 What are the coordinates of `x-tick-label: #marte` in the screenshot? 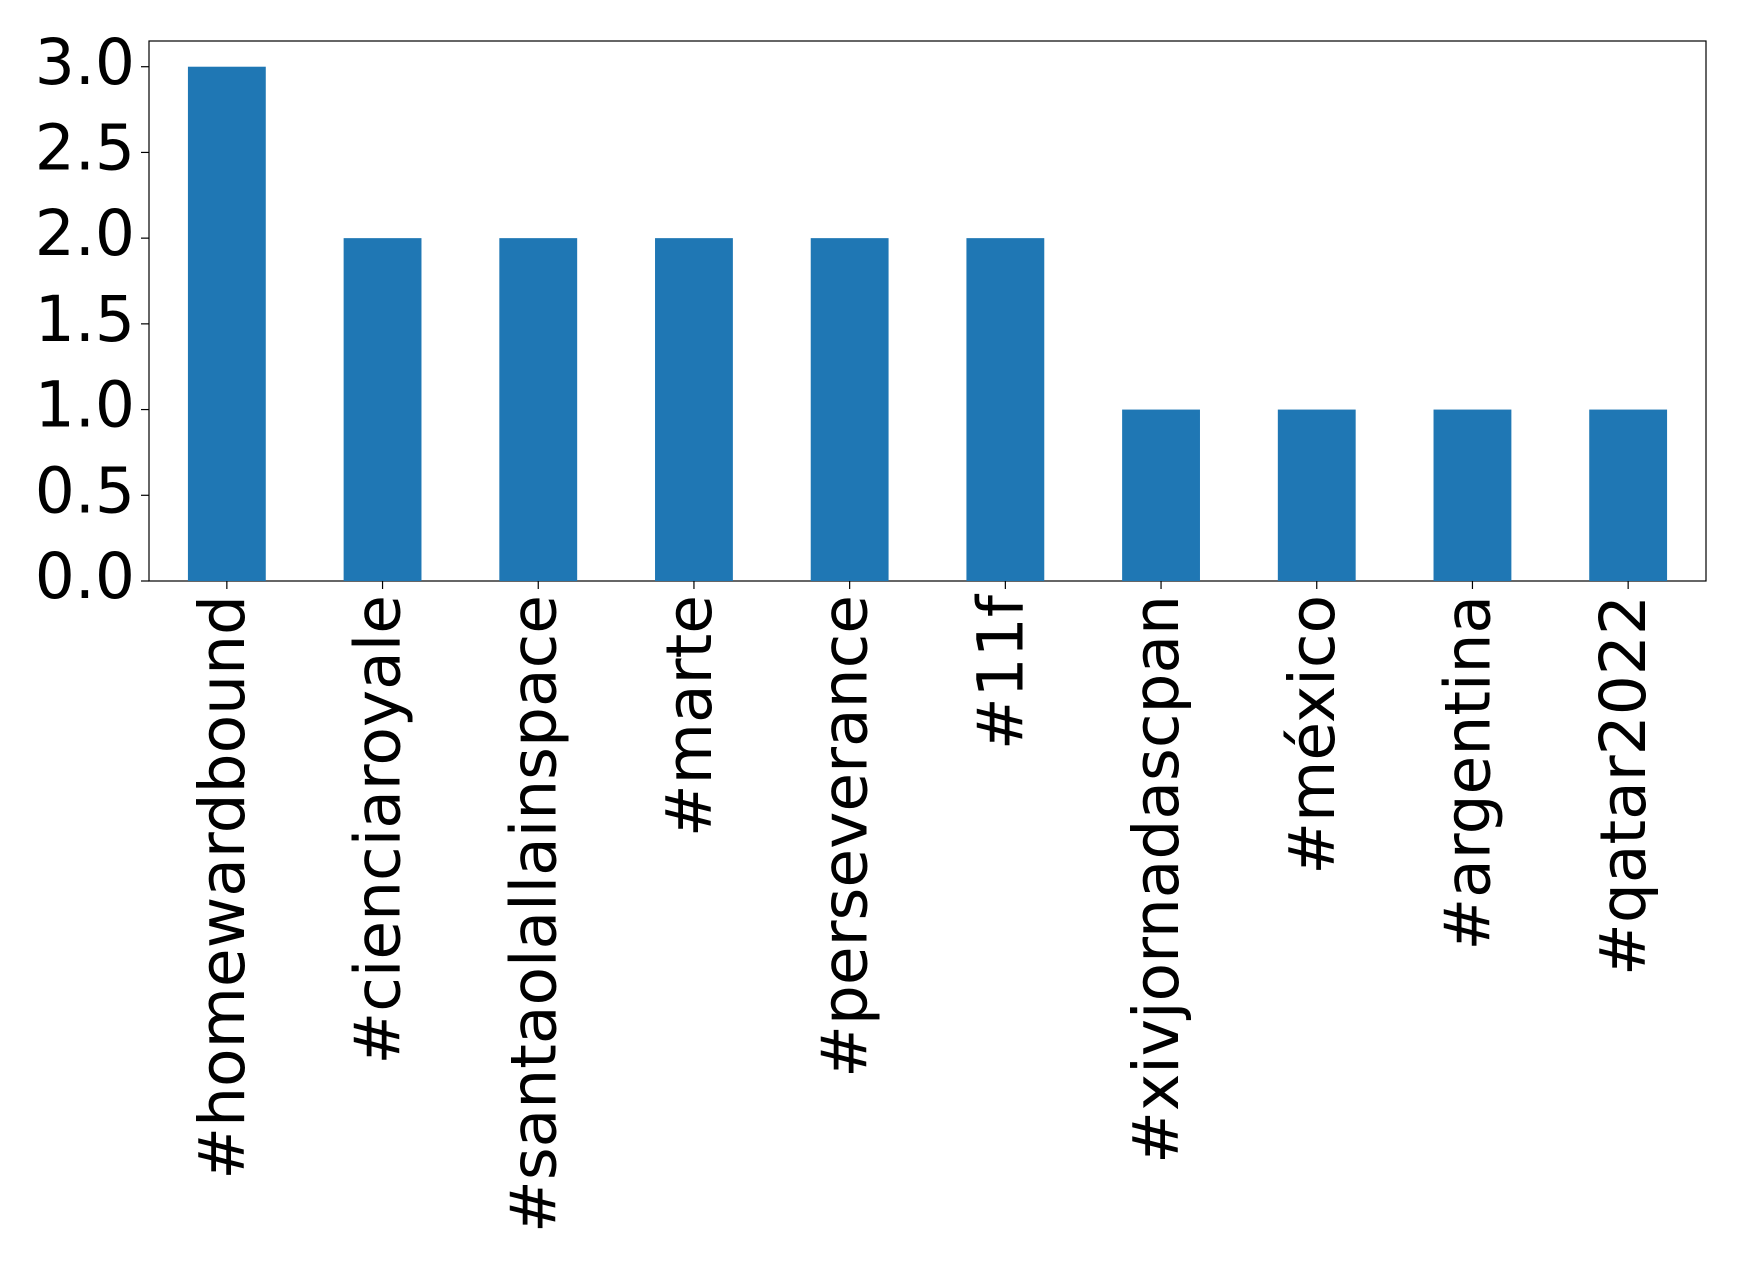 It's located at (689, 716).